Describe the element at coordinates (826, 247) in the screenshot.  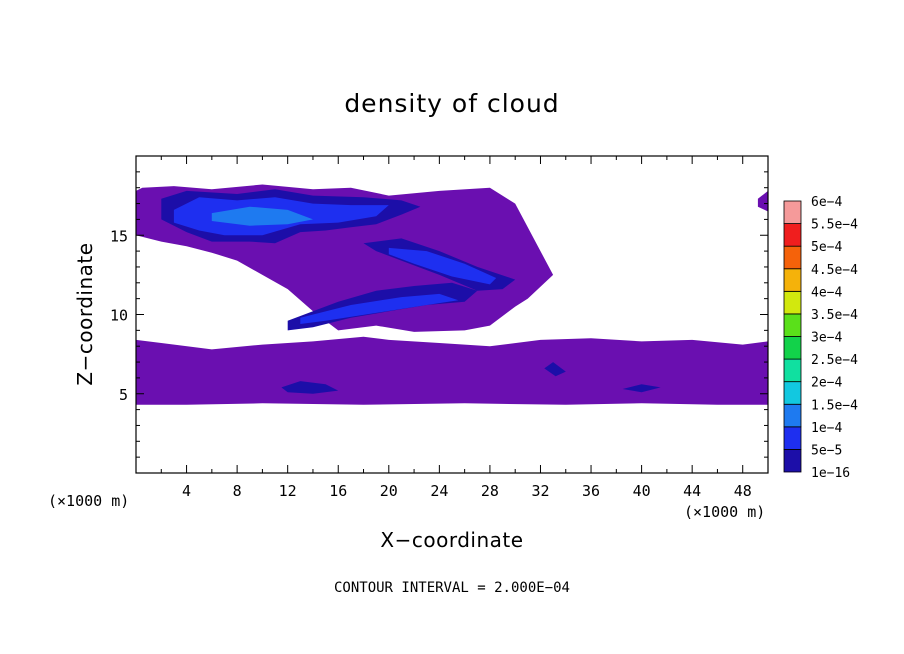
I see `colorbar-label: 5e−4` at that location.